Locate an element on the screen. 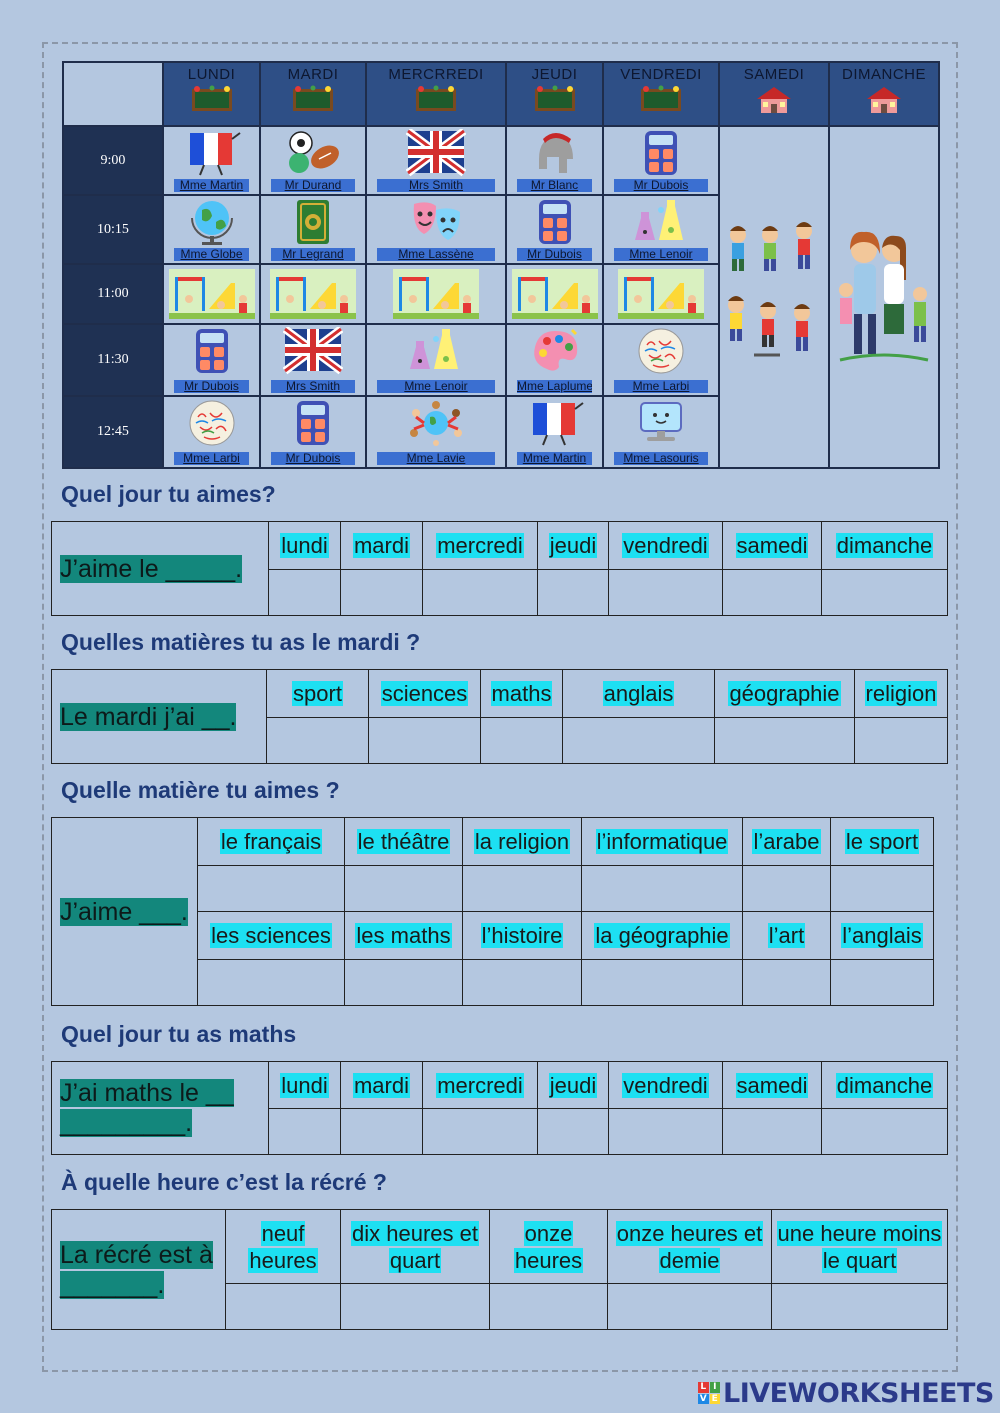 Image resolution: width=1000 pixels, height=1413 pixels. option-dix-heures-et-quart: dix heures et quart is located at coordinates (415, 1246).